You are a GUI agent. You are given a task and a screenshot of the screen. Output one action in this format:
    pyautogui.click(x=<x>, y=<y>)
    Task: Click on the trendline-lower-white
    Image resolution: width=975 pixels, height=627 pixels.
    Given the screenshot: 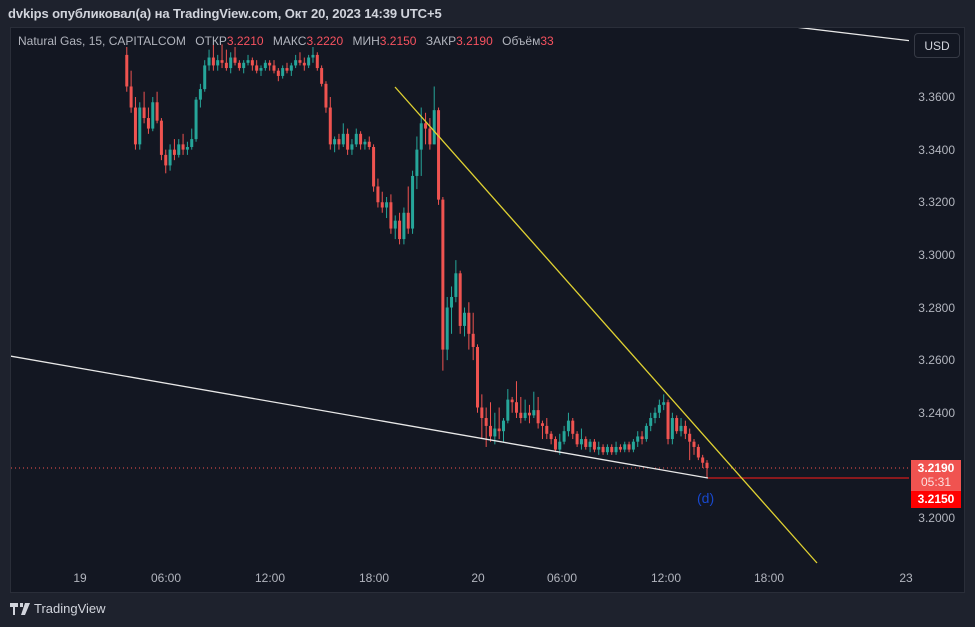 What is the action you would take?
    pyautogui.click(x=359, y=417)
    